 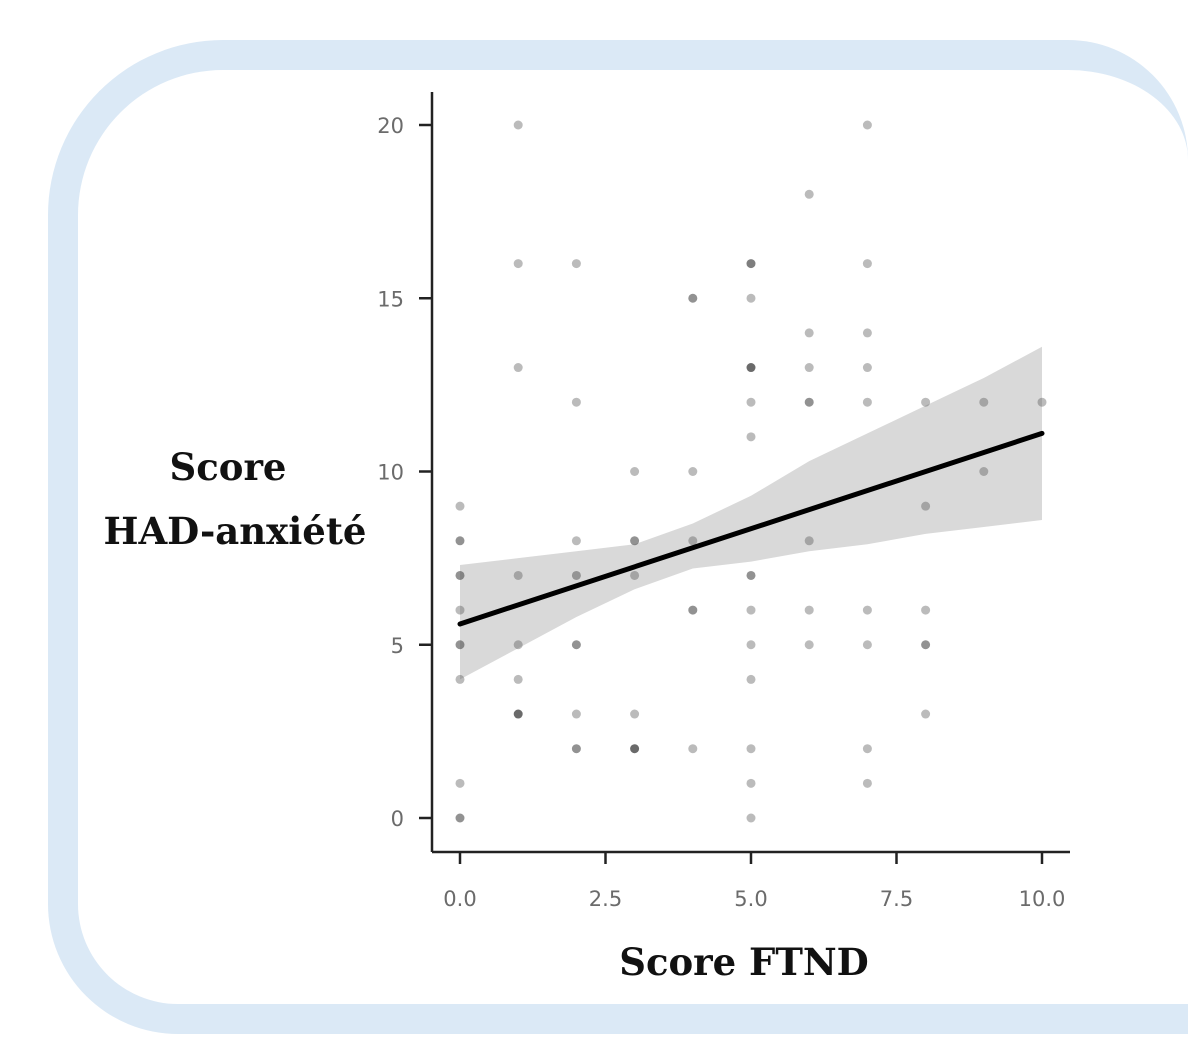 What do you see at coordinates (397, 646) in the screenshot?
I see `y-tick-label: 5` at bounding box center [397, 646].